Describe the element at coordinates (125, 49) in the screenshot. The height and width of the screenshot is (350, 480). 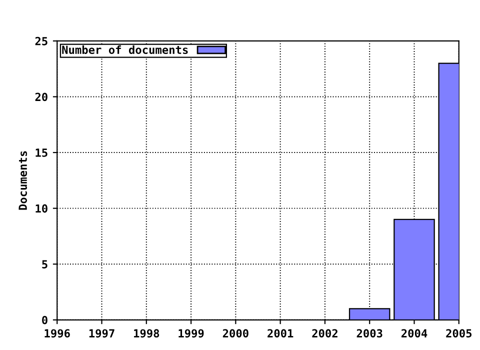
I see `legend-label: Number of documents` at that location.